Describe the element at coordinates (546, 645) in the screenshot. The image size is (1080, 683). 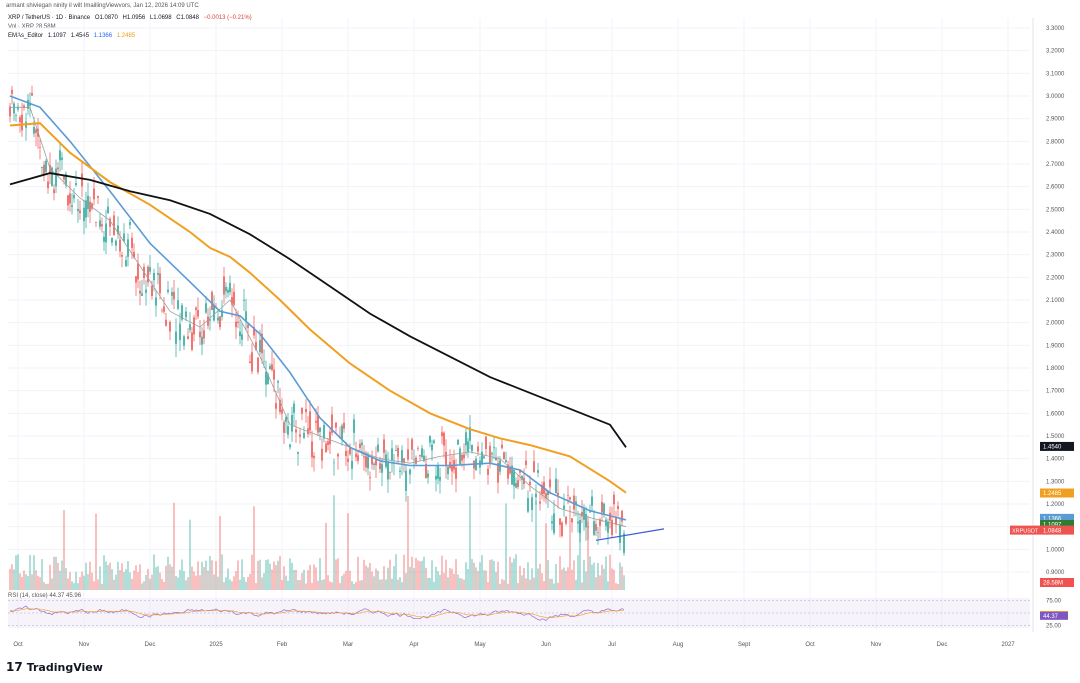
I see `x-tick-label: Jun` at that location.